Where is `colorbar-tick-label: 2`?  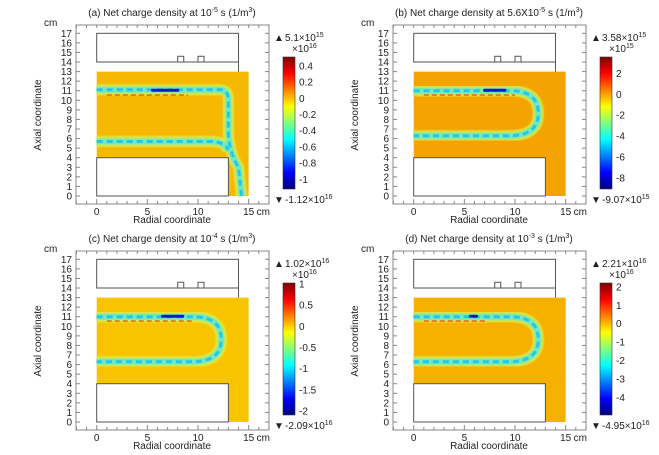
colorbar-tick-label: 2 is located at coordinates (619, 287).